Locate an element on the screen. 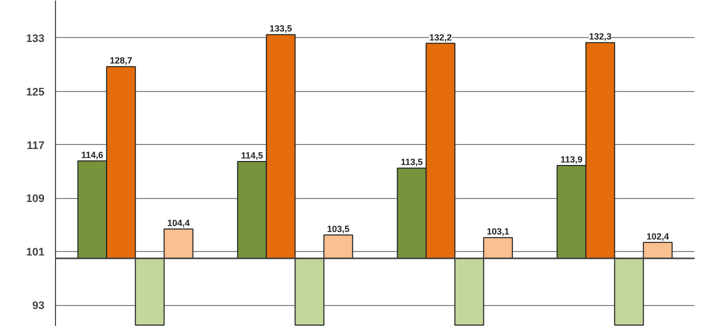 Image resolution: width=712 pixels, height=326 pixels. y-tick-label: 117 is located at coordinates (35, 146).